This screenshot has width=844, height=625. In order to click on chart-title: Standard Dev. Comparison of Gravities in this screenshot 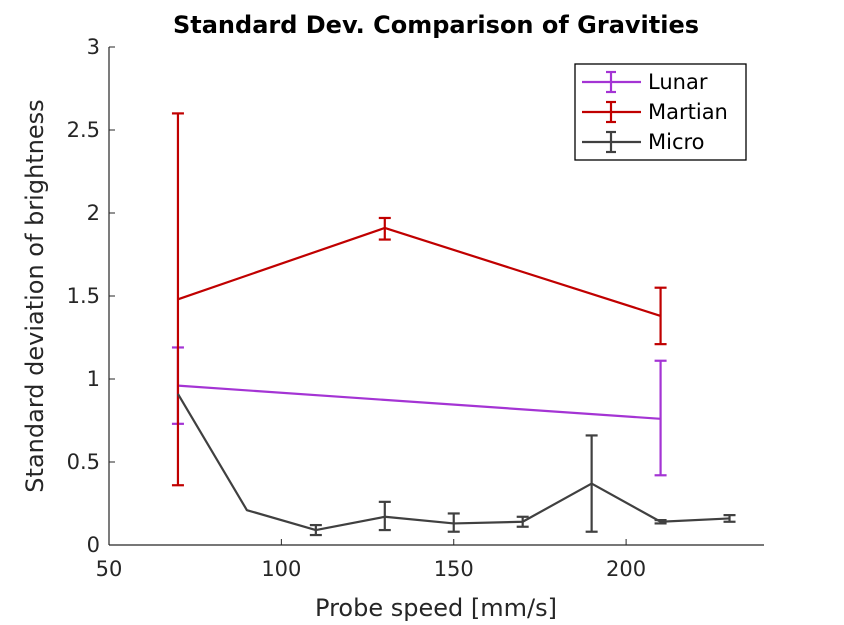, I will do `click(436, 25)`.